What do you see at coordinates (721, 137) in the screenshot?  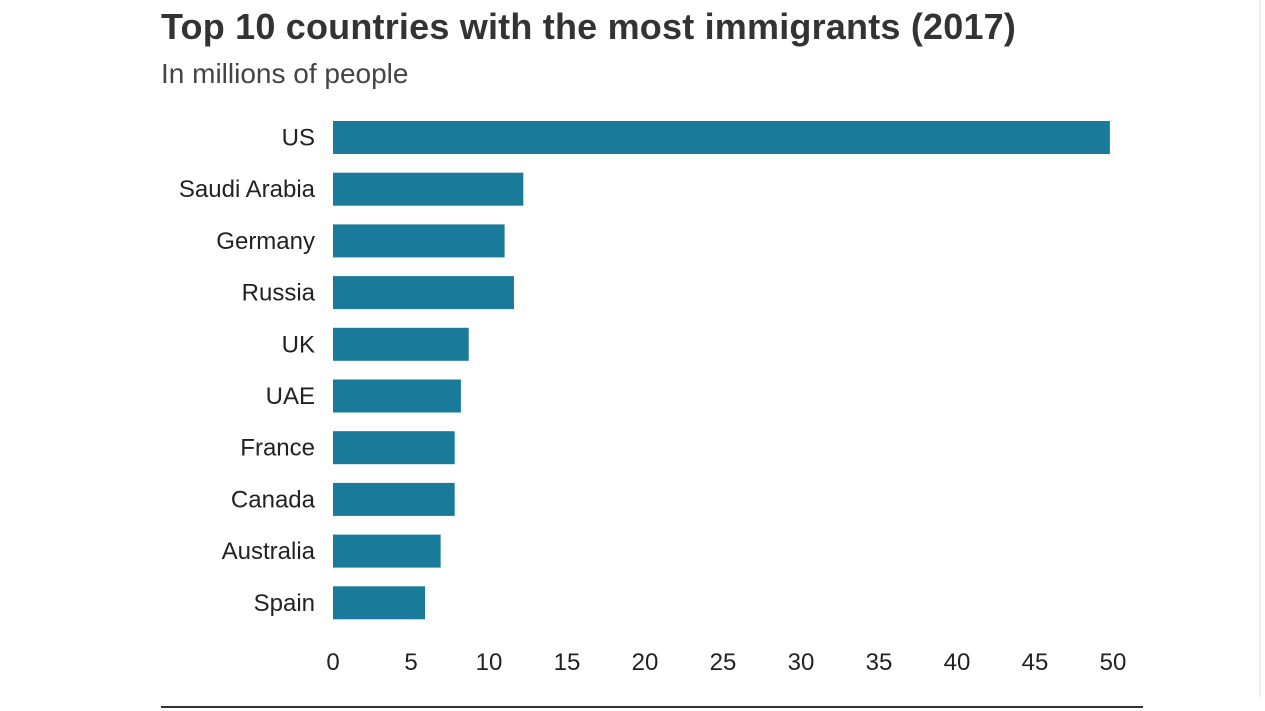 I see `bar-us` at bounding box center [721, 137].